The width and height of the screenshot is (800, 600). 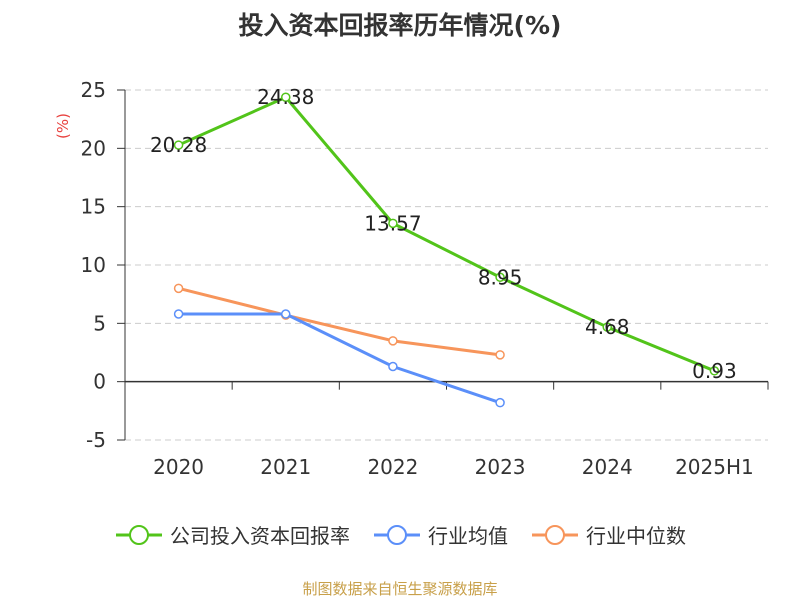 I want to click on legend-item: 行业均值, so click(x=440, y=534).